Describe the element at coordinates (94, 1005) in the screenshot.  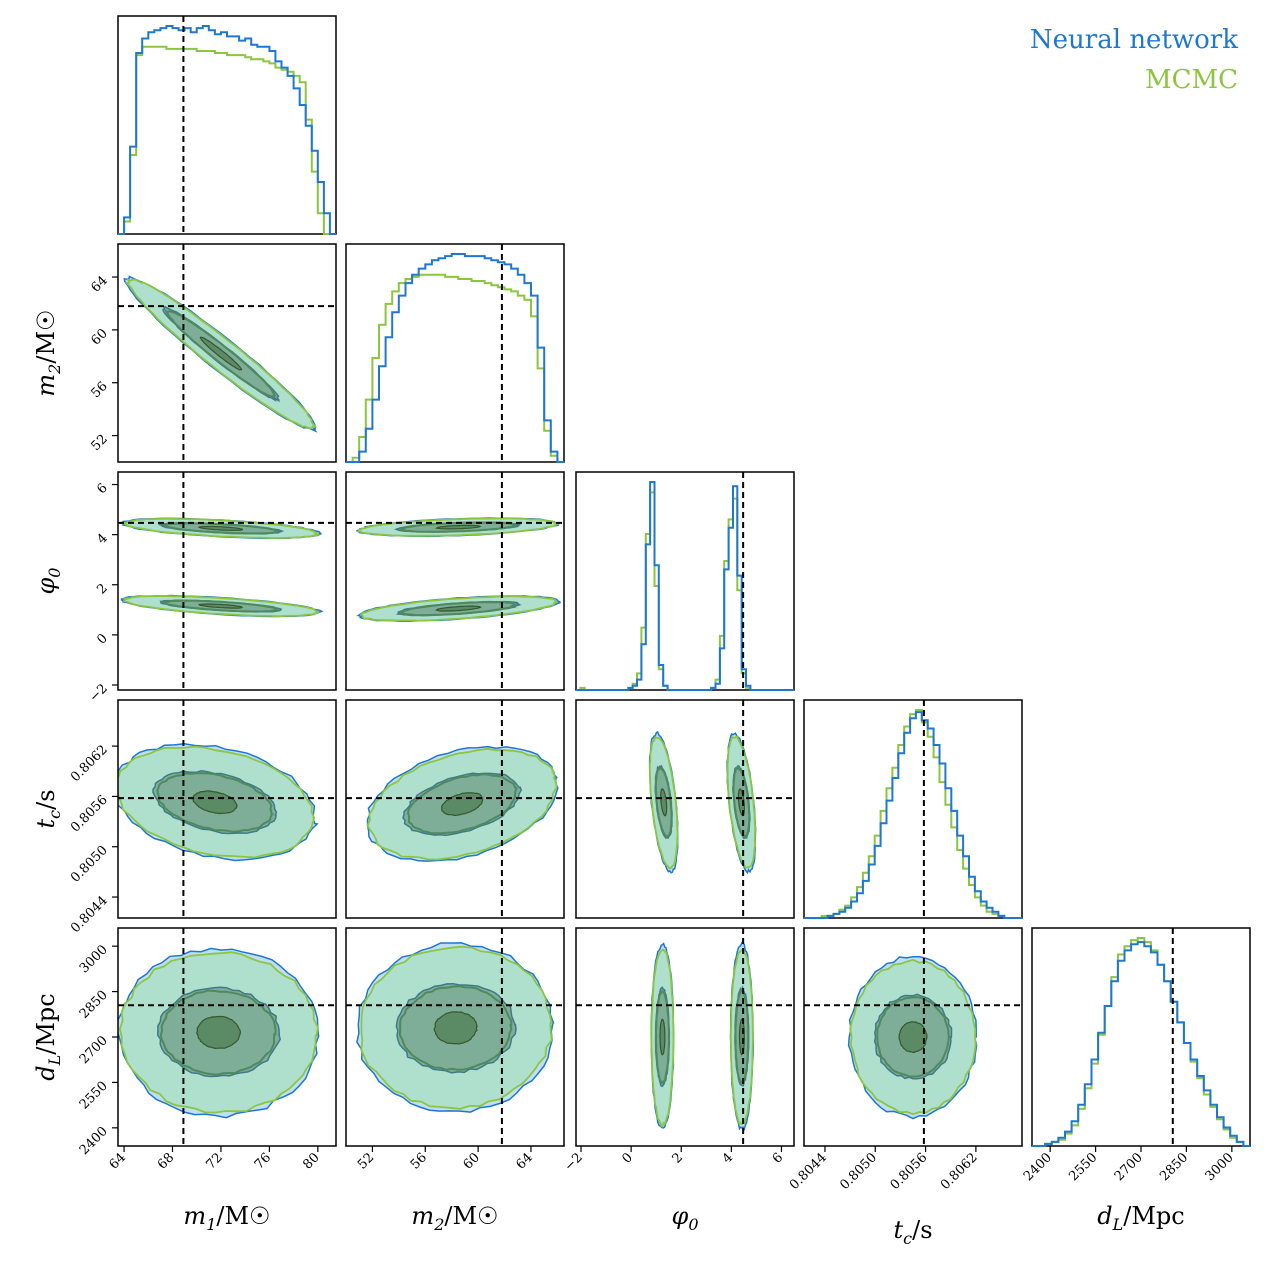
I see `ytick-label-dL-3: 2850` at that location.